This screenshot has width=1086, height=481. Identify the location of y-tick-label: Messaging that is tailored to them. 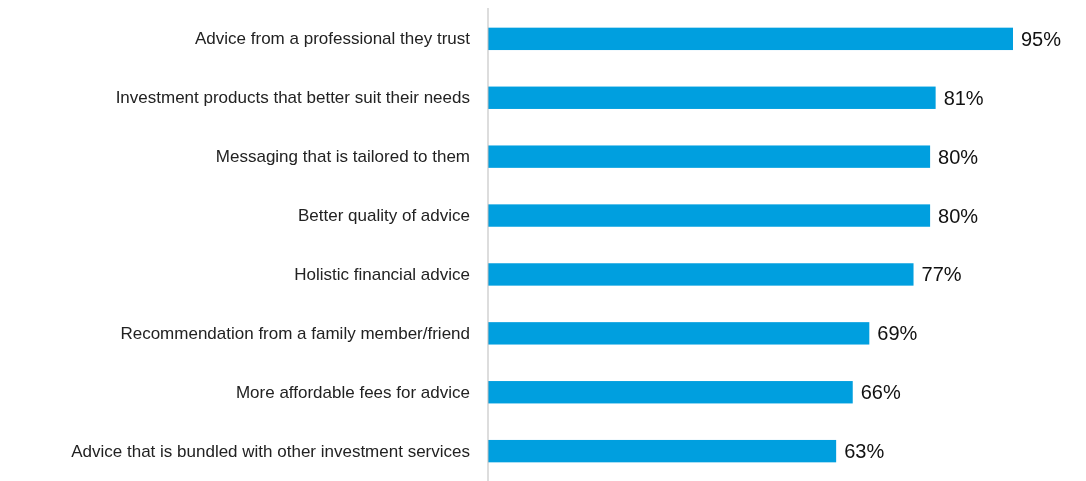
(342, 157).